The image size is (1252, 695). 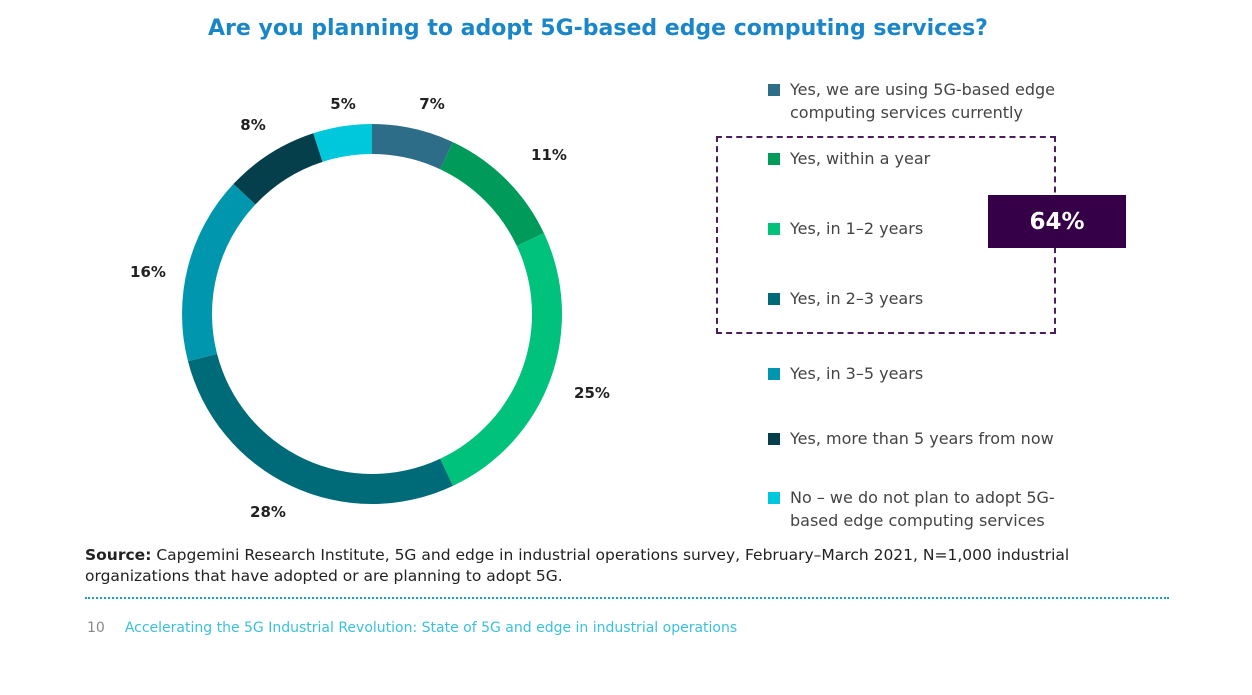 What do you see at coordinates (627, 598) in the screenshot?
I see `divider` at bounding box center [627, 598].